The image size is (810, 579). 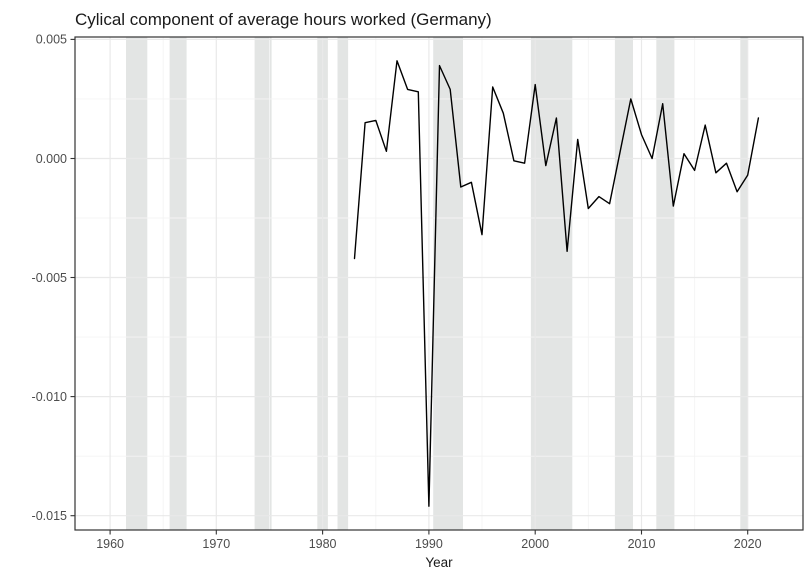 I want to click on x-tick-label: 2020, so click(x=748, y=544).